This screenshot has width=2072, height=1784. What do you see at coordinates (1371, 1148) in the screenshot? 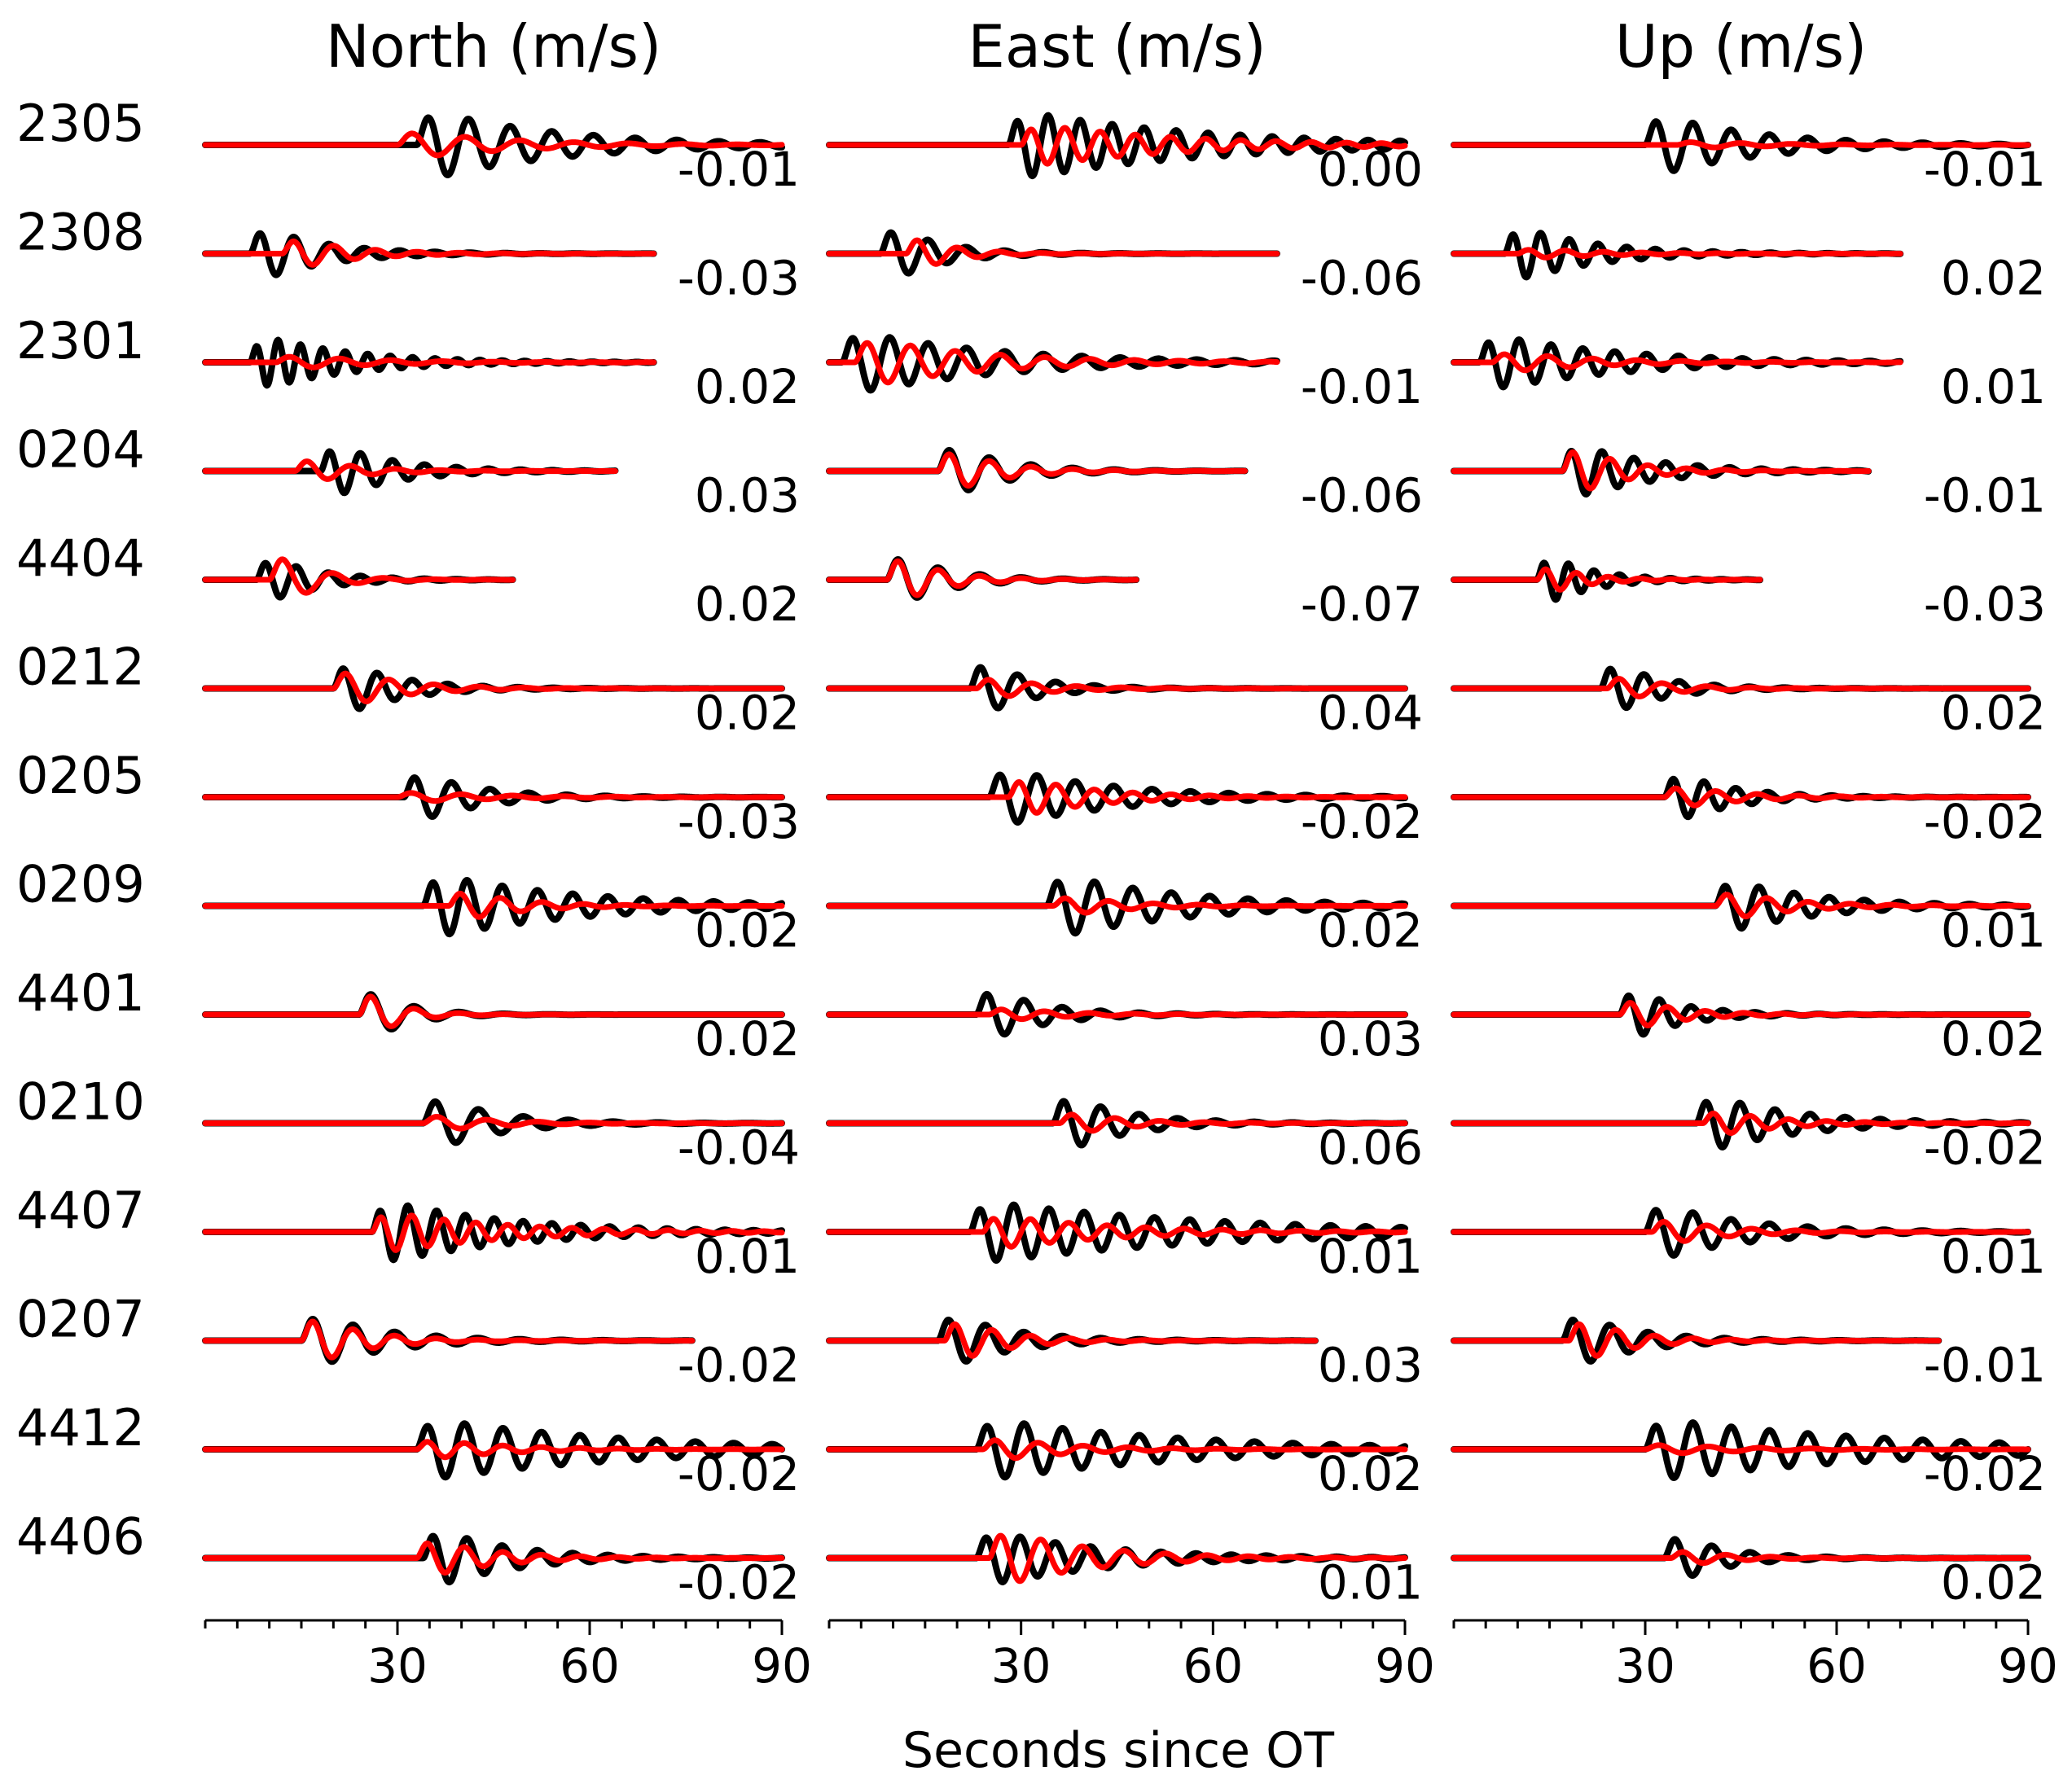
I see `amplitude-value: 0.06` at bounding box center [1371, 1148].